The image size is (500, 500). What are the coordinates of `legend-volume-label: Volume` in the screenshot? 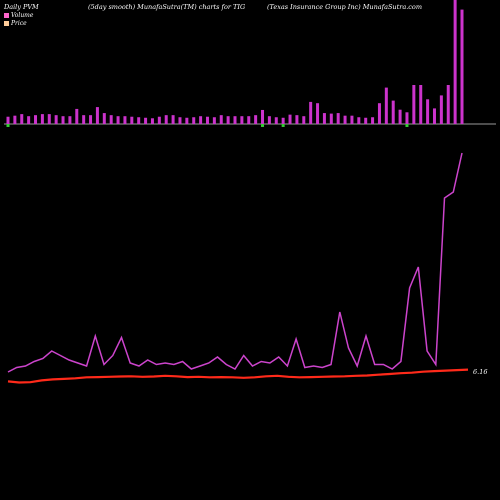 It's located at (22, 15).